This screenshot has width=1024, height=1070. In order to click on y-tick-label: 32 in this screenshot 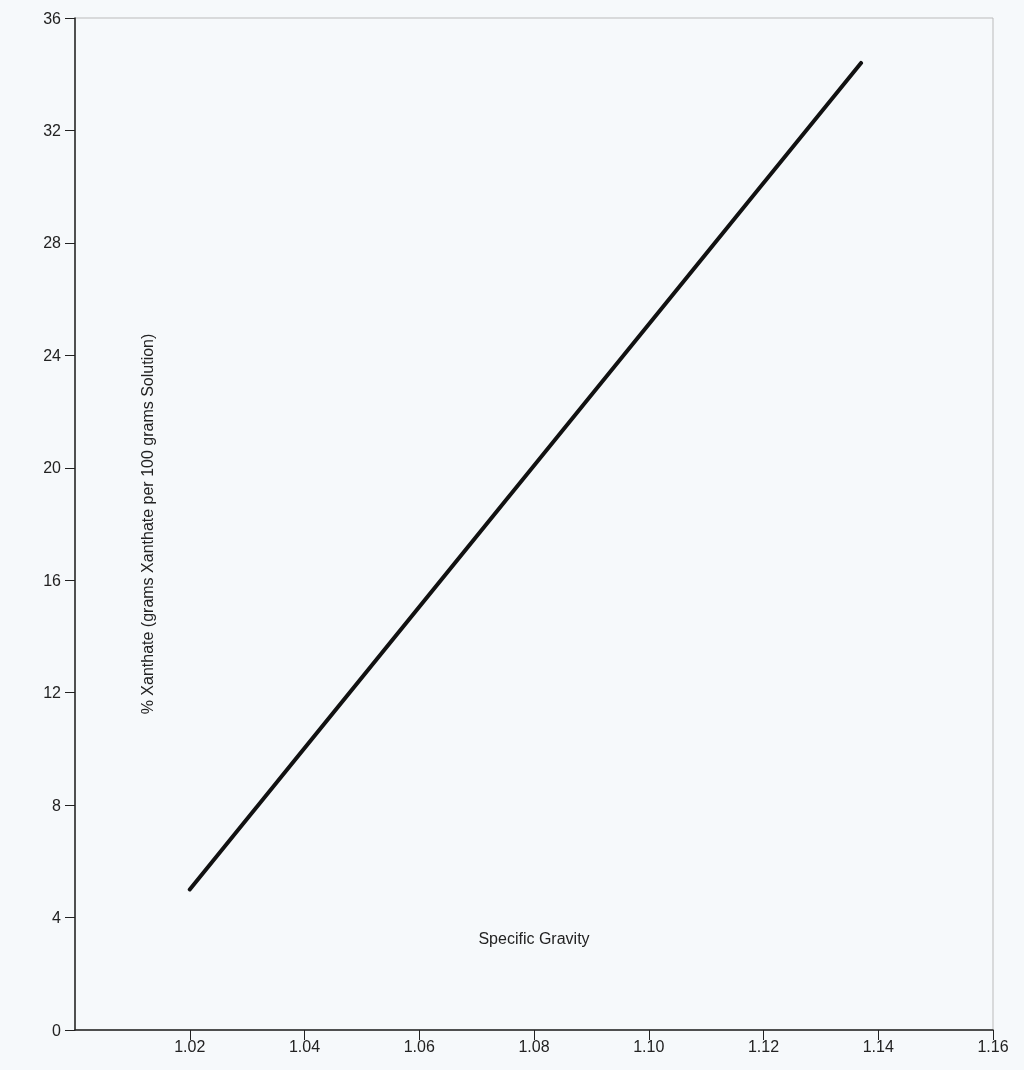, I will do `click(52, 130)`.